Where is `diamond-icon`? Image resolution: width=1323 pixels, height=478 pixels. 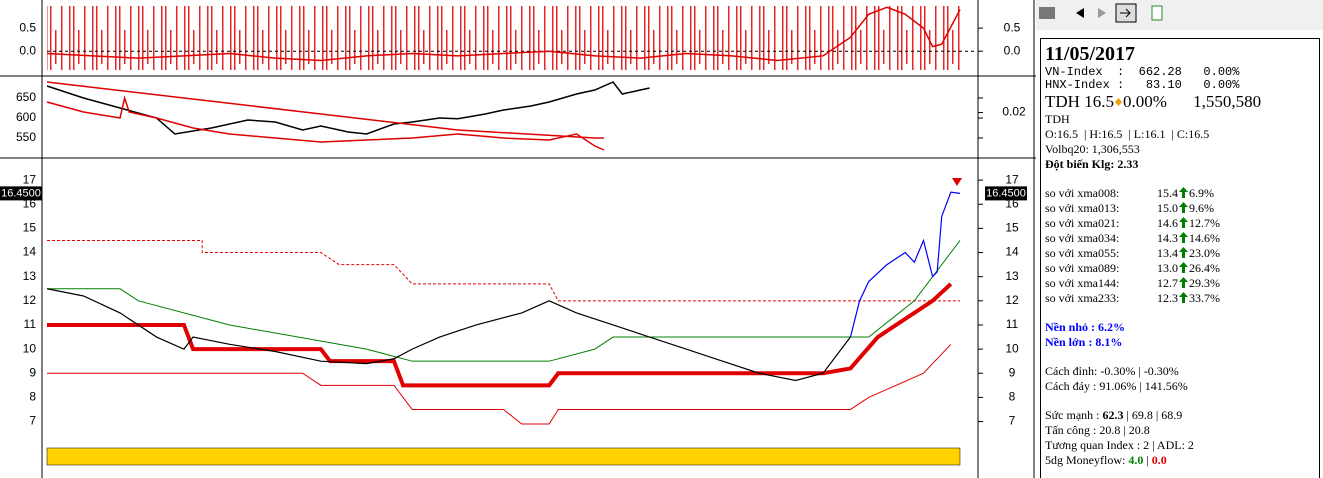 diamond-icon is located at coordinates (1118, 102).